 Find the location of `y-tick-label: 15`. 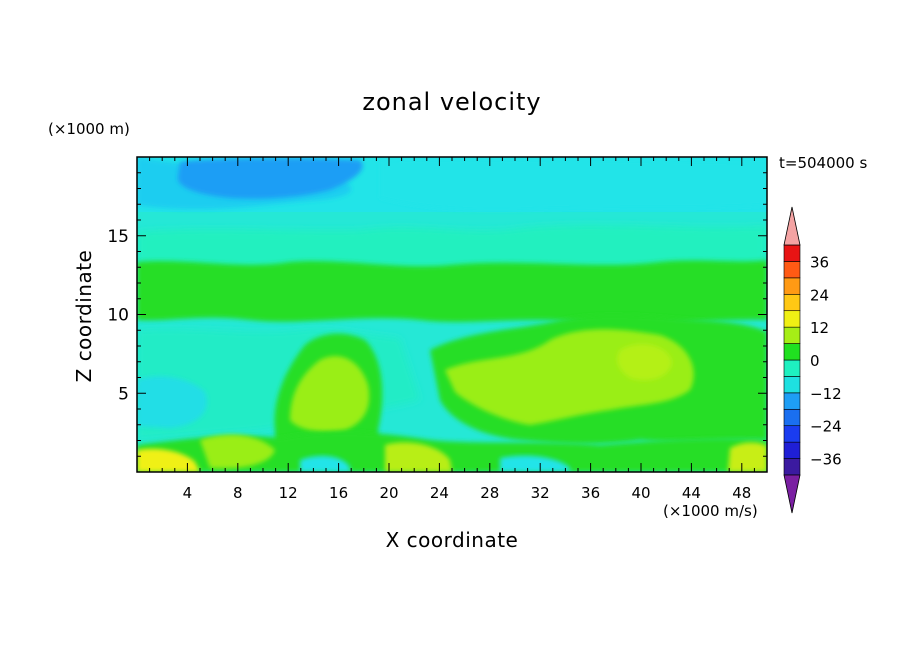

y-tick-label: 15 is located at coordinates (118, 237).